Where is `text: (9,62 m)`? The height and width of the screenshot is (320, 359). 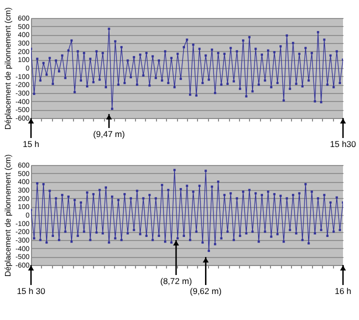
text: (9,62 m) is located at coordinates (206, 291).